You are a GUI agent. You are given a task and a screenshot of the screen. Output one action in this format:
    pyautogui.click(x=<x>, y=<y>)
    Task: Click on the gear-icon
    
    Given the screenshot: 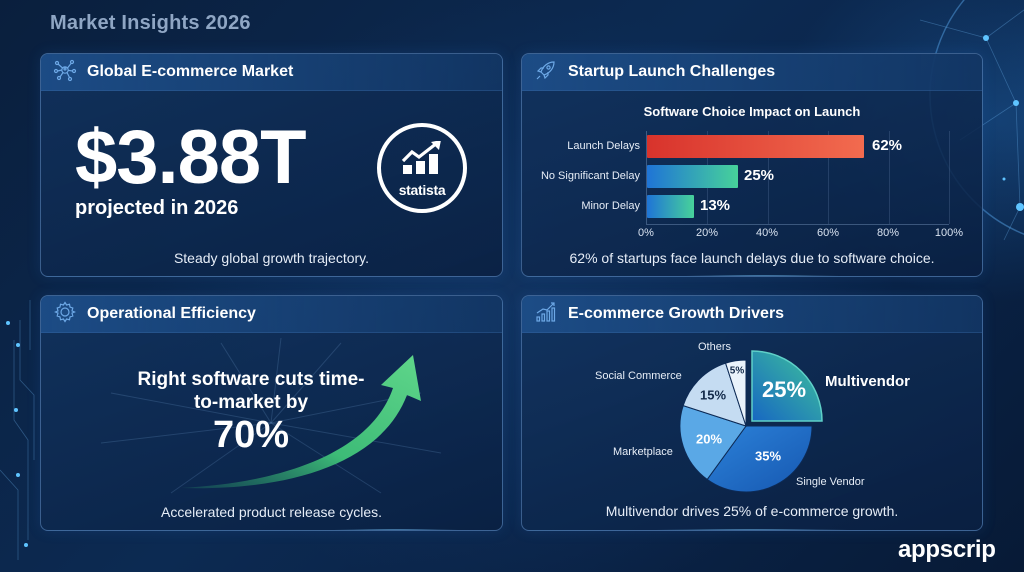 What is the action you would take?
    pyautogui.click(x=65, y=314)
    